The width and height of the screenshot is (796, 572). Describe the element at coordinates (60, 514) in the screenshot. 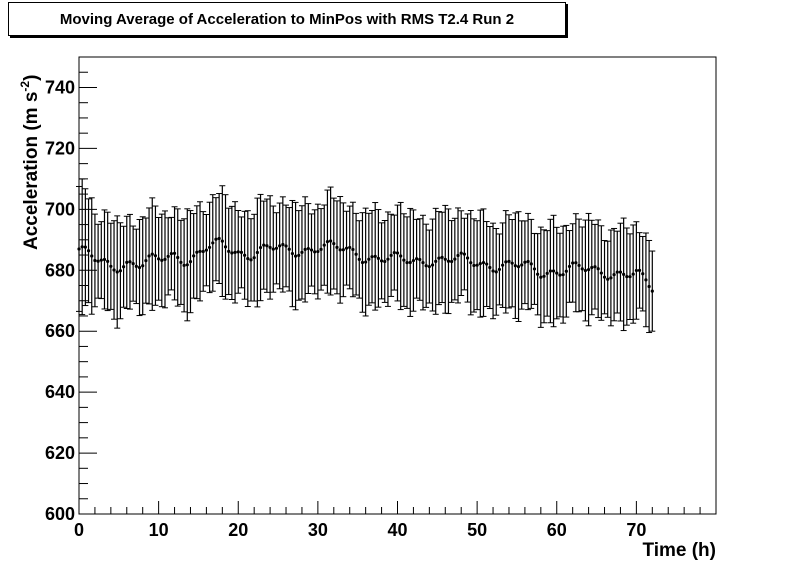

I see `y-tick-label: 600` at that location.